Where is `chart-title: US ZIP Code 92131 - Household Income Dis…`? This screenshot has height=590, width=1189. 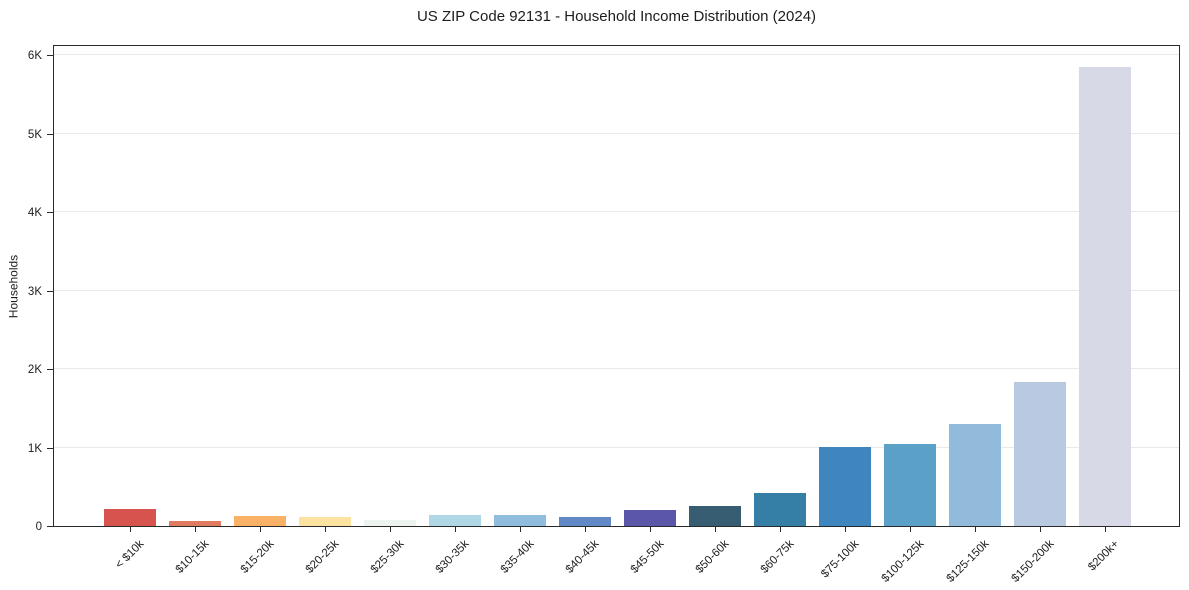
chart-title: US ZIP Code 92131 - Household Income Dis… is located at coordinates (616, 16).